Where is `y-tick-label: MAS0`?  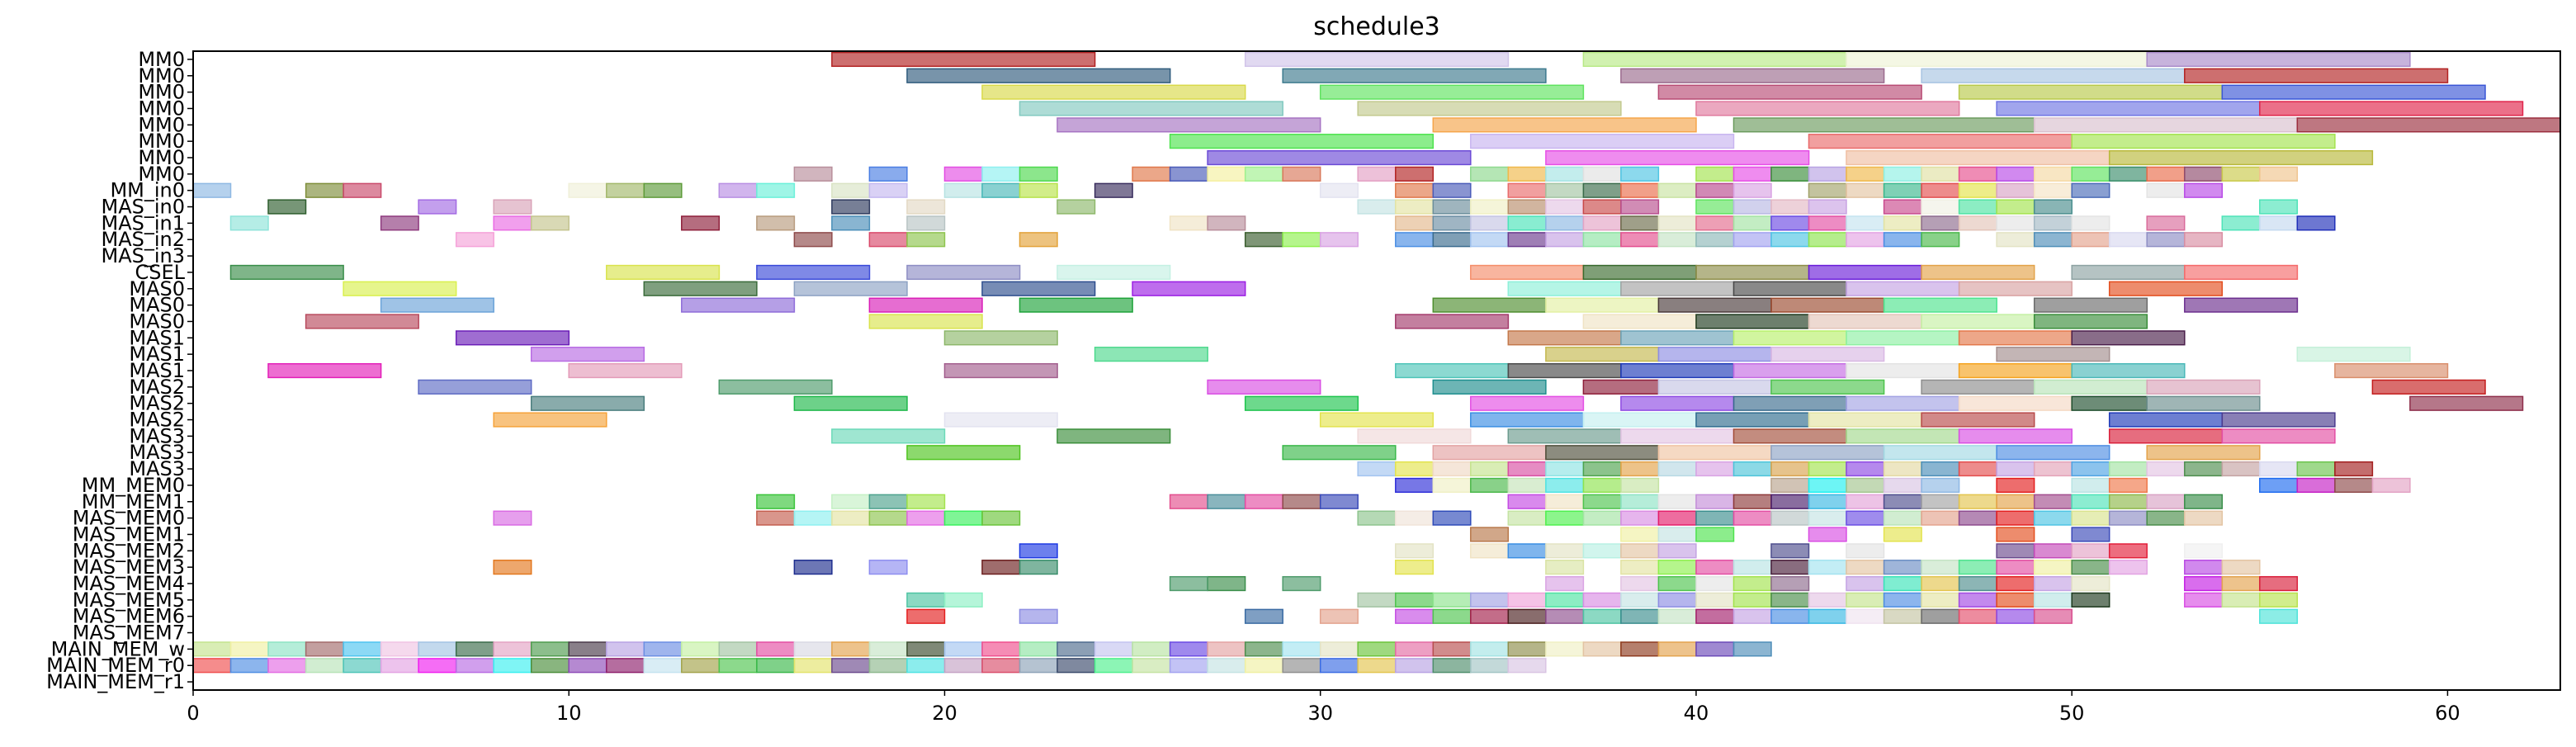 y-tick-label: MAS0 is located at coordinates (157, 321).